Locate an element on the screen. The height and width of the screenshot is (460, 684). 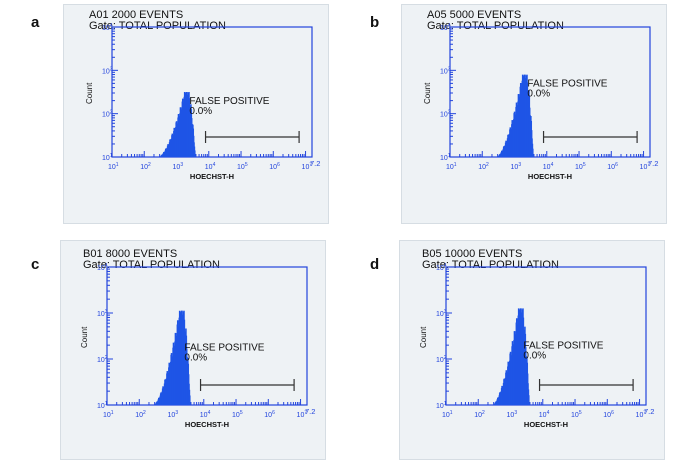
panel-letter-a: a is located at coordinates (35, 22).